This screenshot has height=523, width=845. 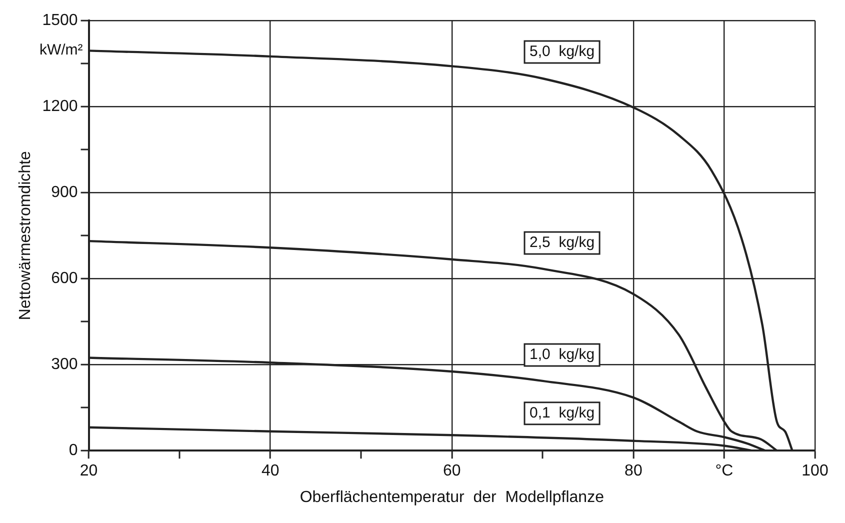 I want to click on series-label: 2,5 kg/kg, so click(x=562, y=243).